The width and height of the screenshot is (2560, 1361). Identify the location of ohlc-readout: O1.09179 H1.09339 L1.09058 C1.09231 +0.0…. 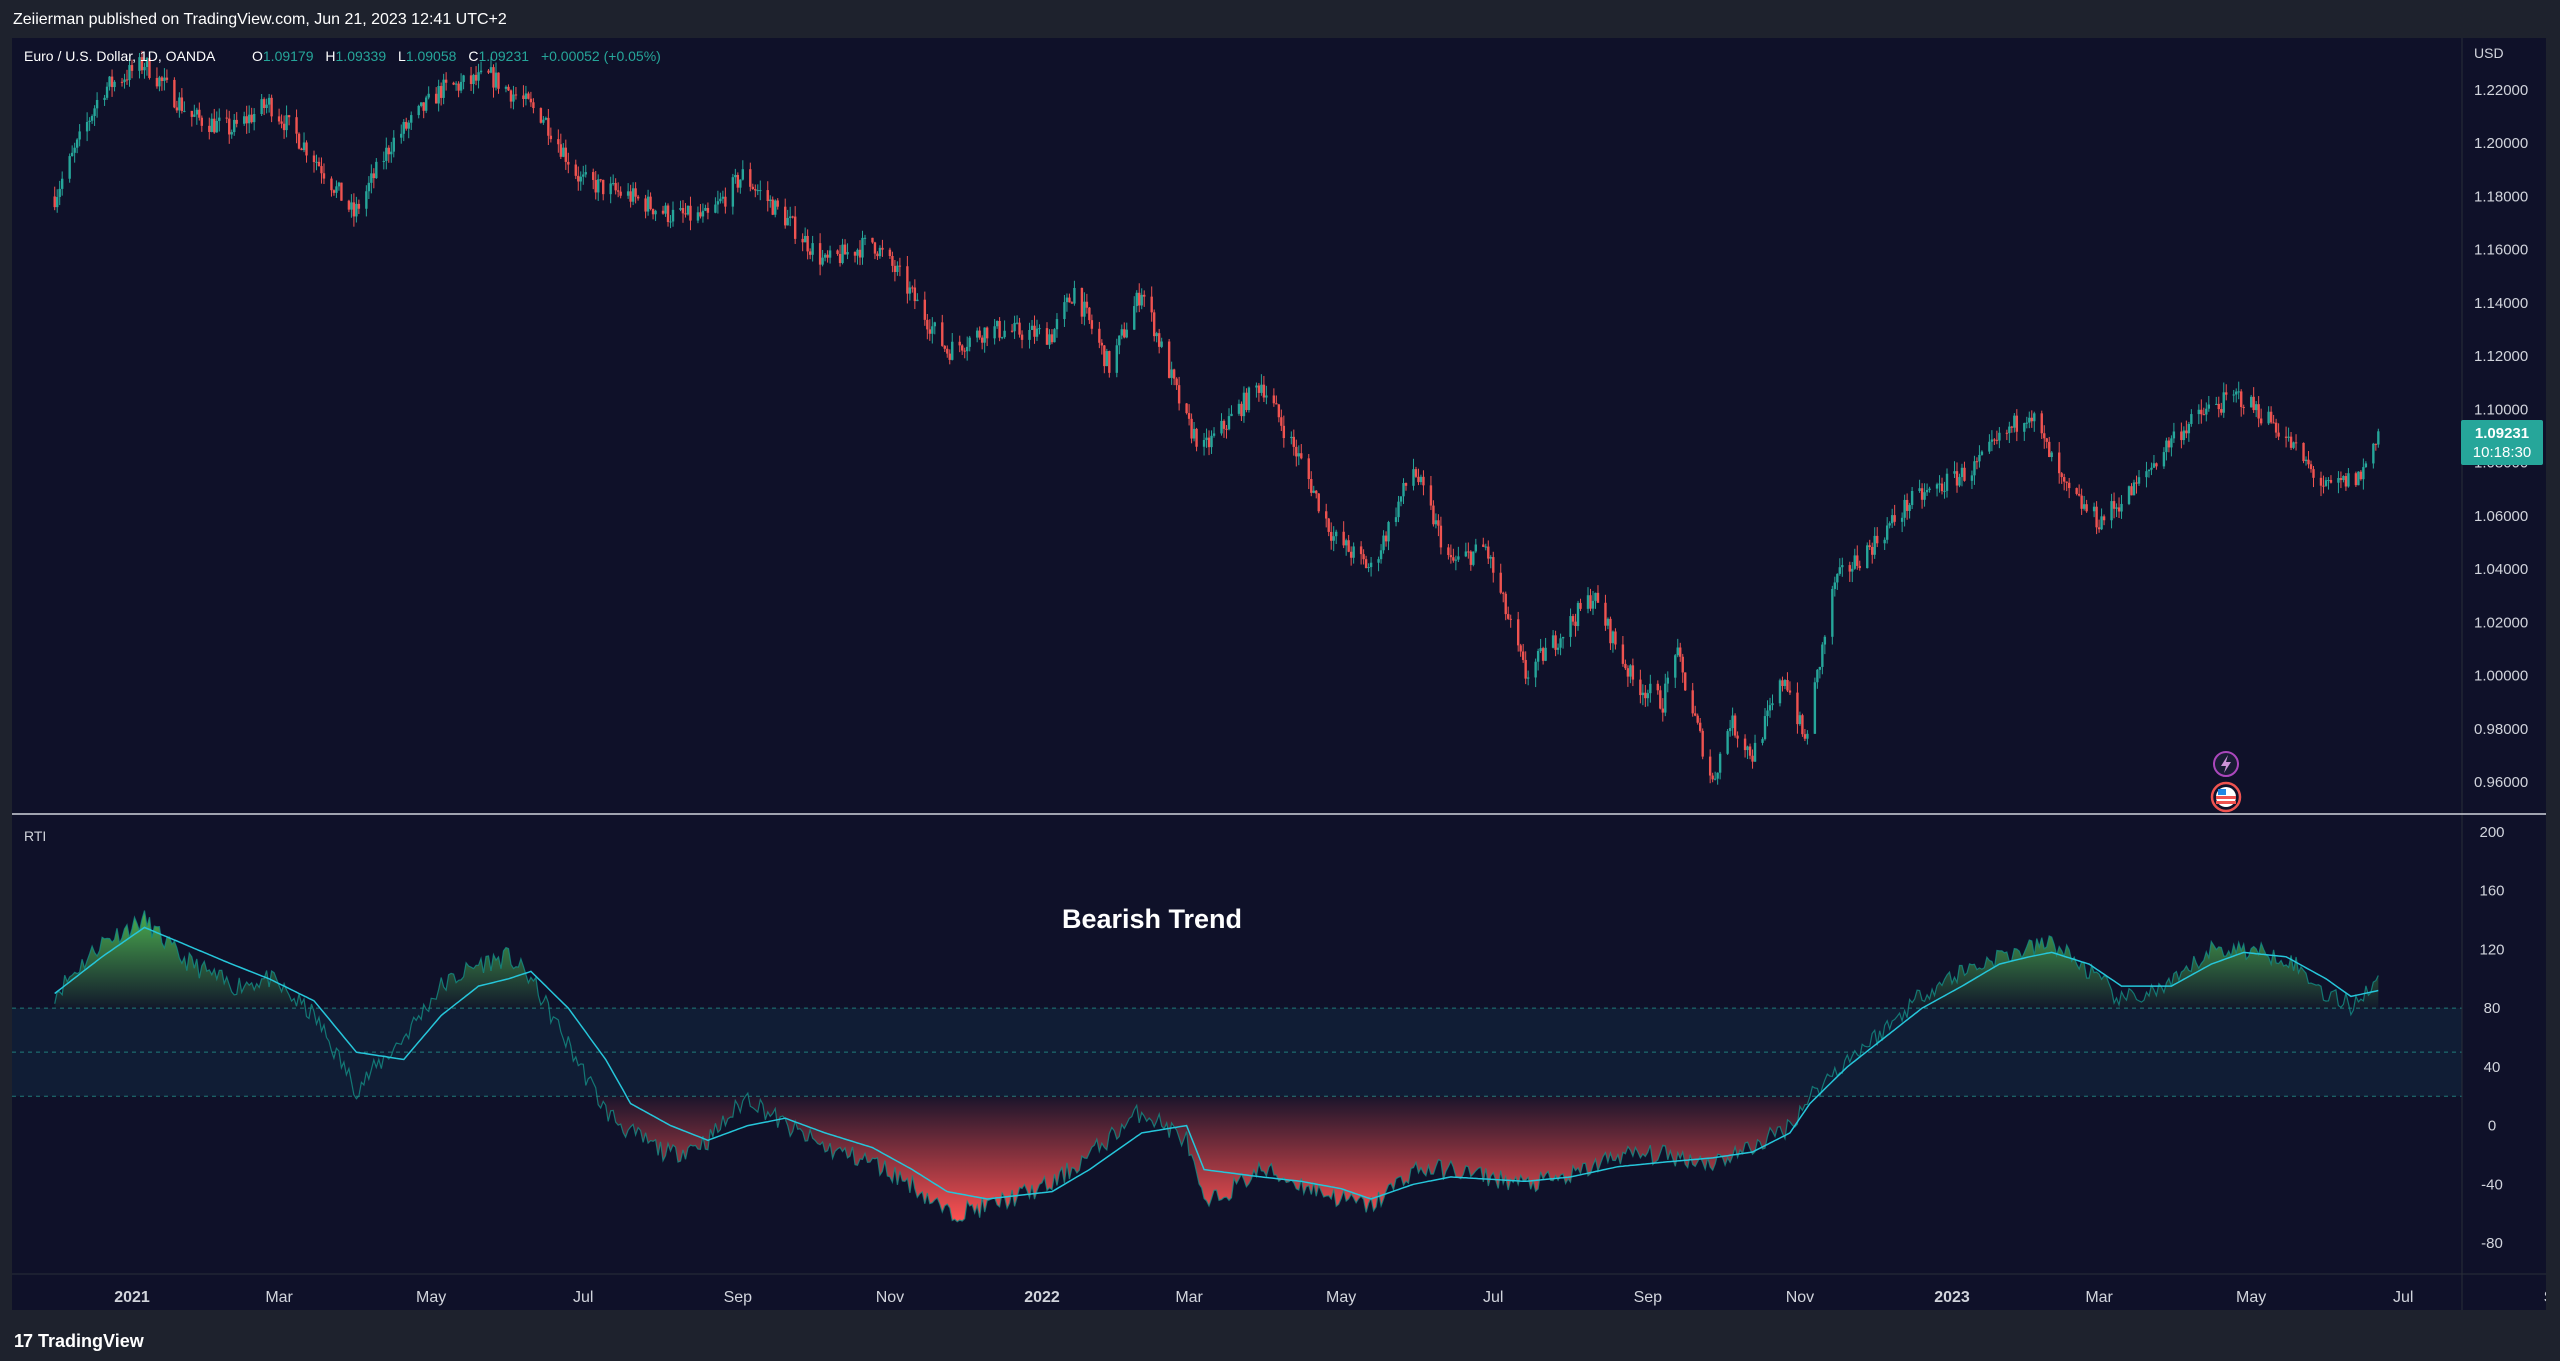
(456, 56).